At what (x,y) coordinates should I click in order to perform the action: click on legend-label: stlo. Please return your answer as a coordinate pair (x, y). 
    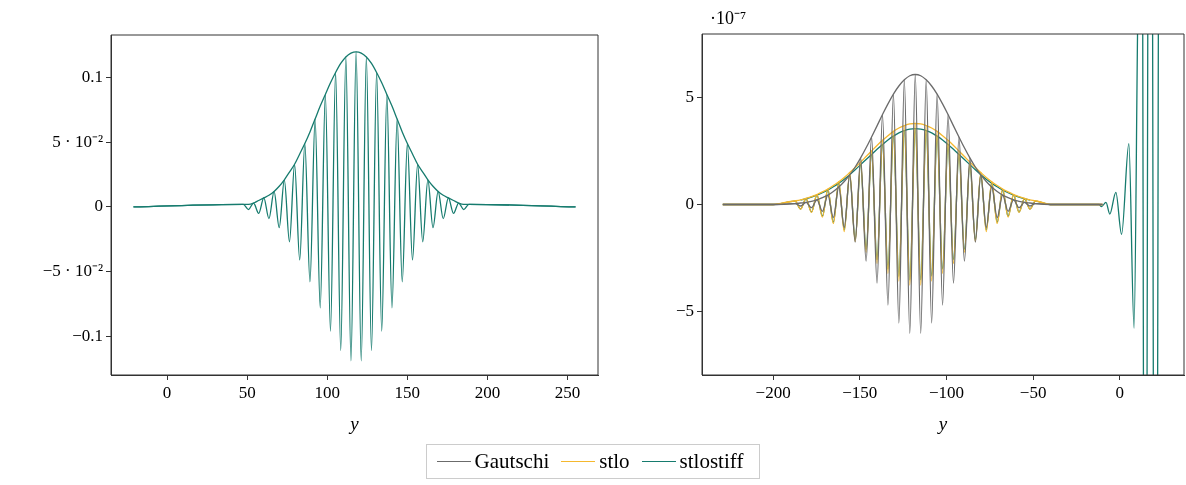
    Looking at the image, I should click on (614, 461).